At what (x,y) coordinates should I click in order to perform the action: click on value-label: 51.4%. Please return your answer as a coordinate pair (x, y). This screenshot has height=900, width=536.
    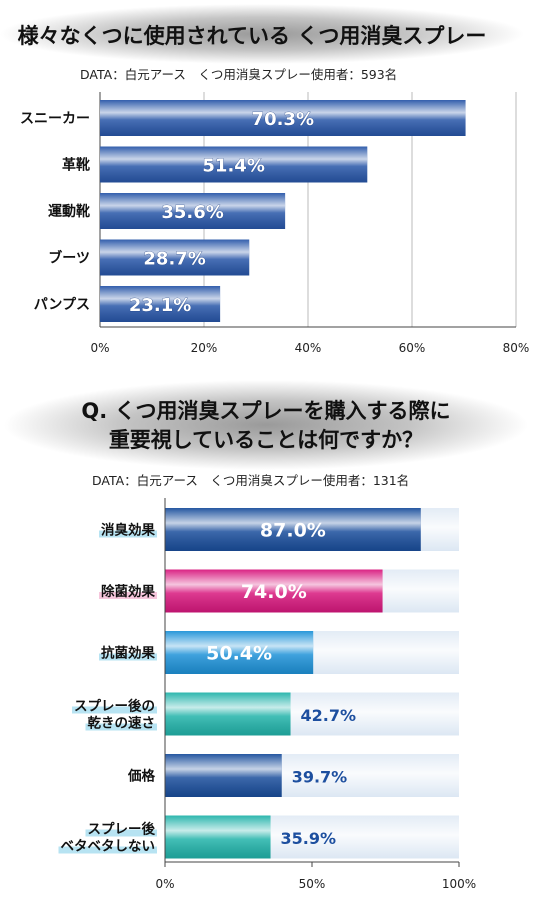
    Looking at the image, I should click on (233, 166).